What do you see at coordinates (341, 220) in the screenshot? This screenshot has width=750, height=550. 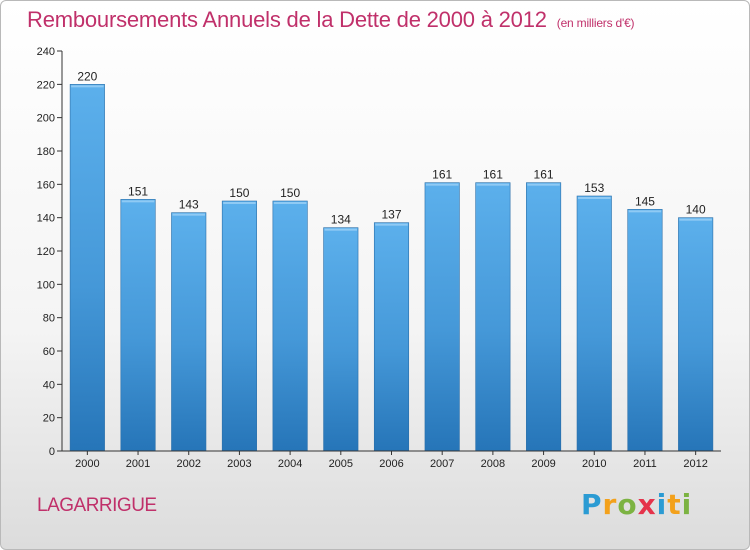 I see `bar-value-label: 134` at bounding box center [341, 220].